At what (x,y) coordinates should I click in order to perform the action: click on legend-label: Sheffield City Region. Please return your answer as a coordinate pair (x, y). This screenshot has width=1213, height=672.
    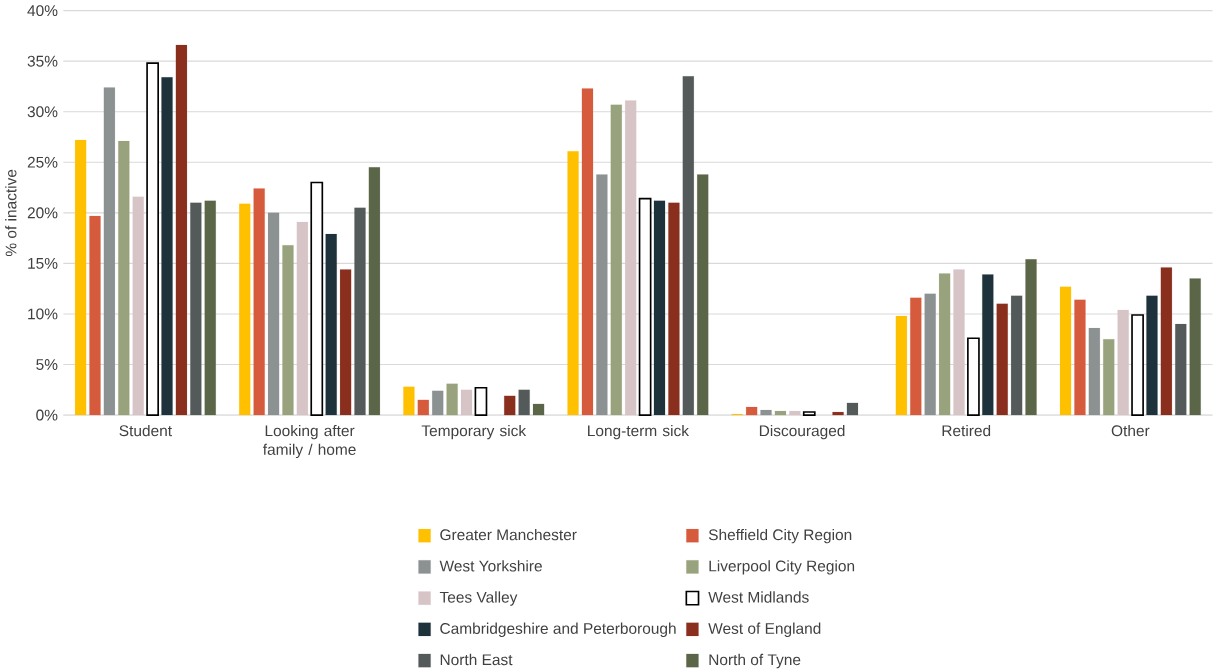
    Looking at the image, I should click on (780, 536).